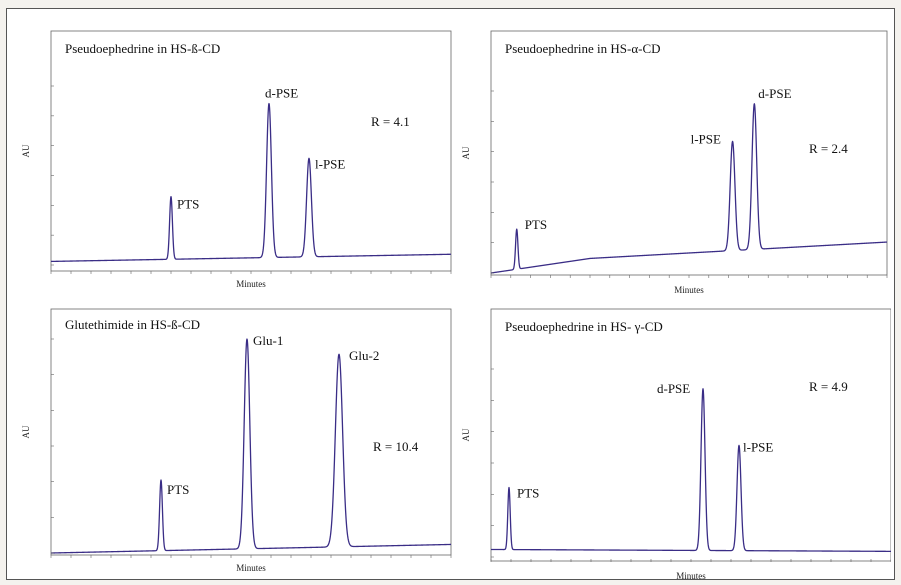  What do you see at coordinates (268, 340) in the screenshot?
I see `peak-label-glu-1: Glu-1` at bounding box center [268, 340].